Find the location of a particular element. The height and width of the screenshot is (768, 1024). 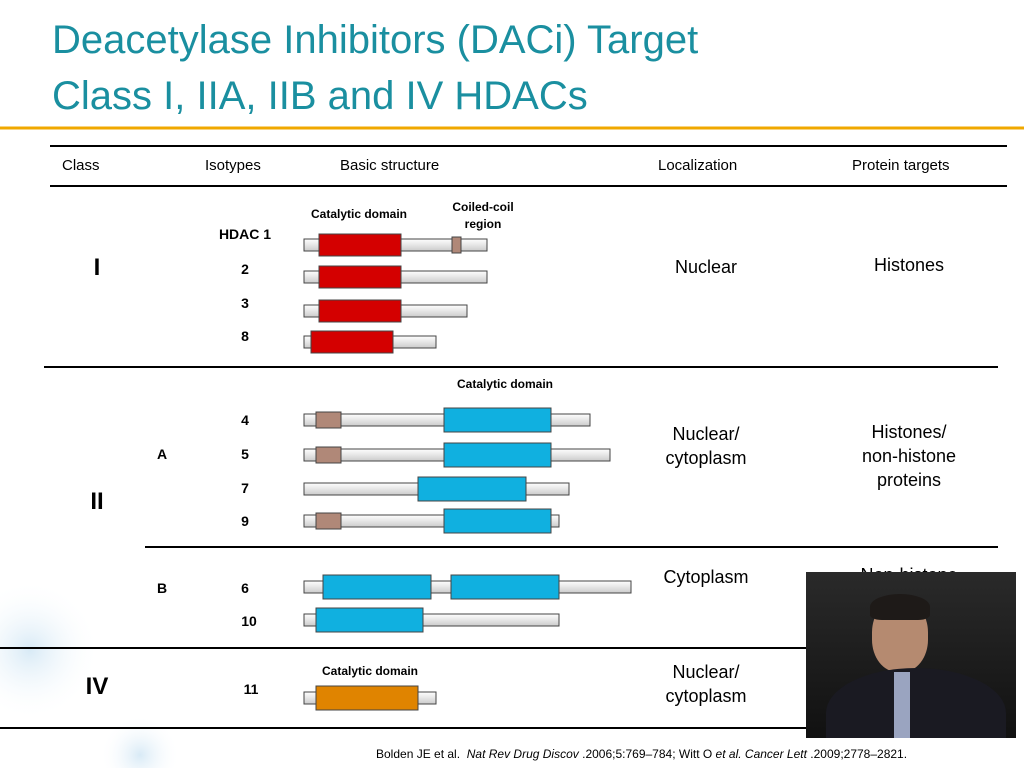

protein-targets: Histones/non-histone proteins is located at coordinates (909, 456).